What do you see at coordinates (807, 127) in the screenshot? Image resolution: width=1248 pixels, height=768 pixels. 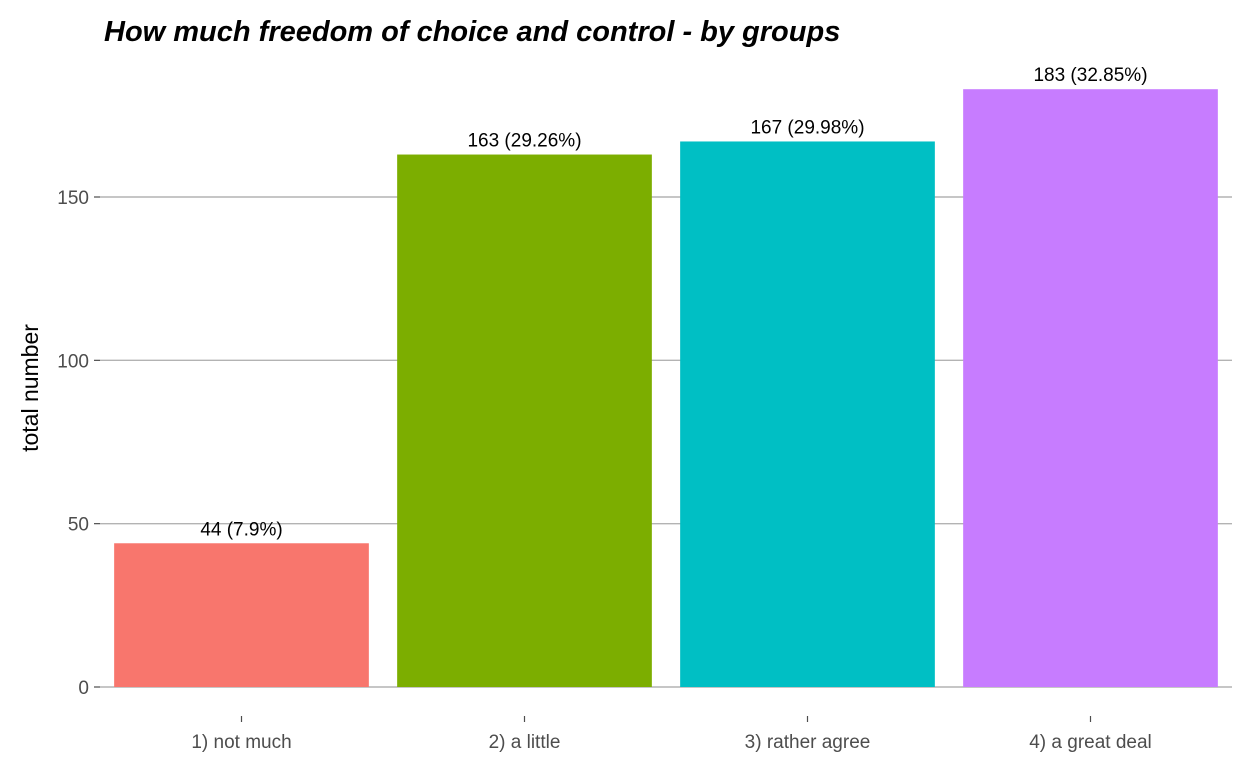 I see `data-label: 167 (29.98%)` at bounding box center [807, 127].